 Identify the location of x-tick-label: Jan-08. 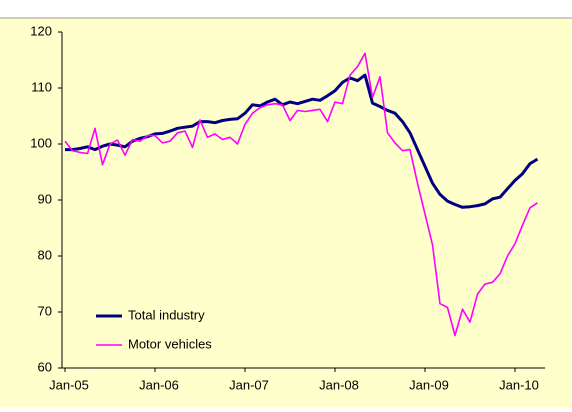
(339, 384).